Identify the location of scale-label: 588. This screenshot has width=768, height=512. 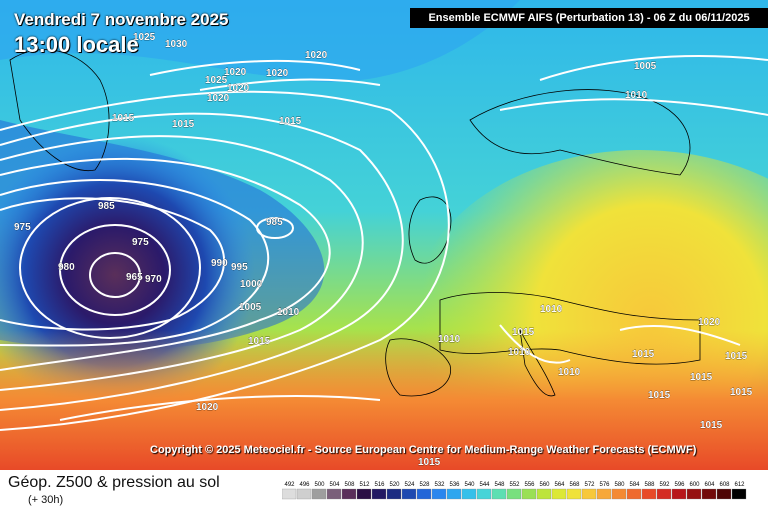
(649, 485).